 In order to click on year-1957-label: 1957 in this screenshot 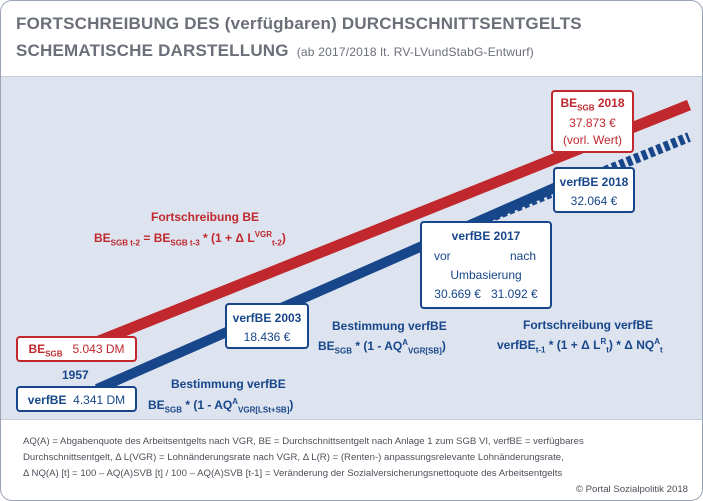, I will do `click(75, 375)`.